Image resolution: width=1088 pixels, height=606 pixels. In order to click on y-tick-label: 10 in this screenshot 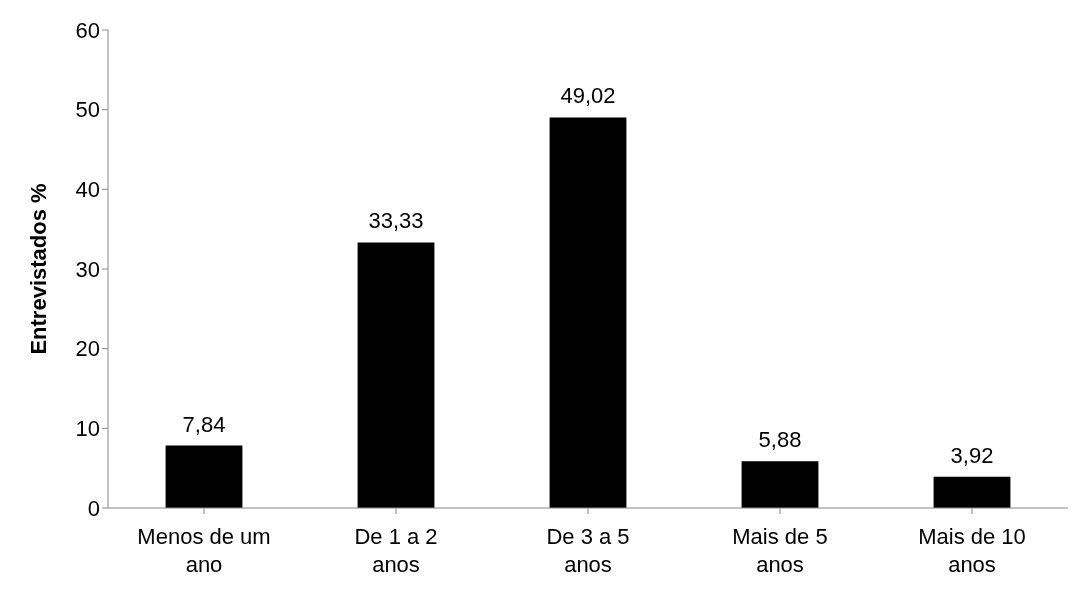, I will do `click(87, 429)`.